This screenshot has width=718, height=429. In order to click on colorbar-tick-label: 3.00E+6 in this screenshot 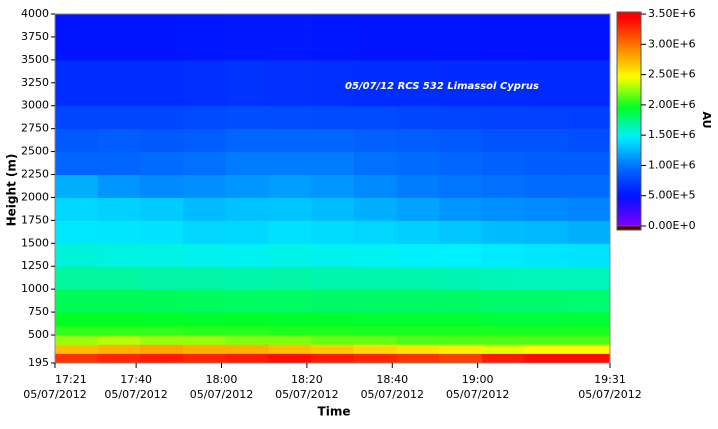, I will do `click(672, 43)`.